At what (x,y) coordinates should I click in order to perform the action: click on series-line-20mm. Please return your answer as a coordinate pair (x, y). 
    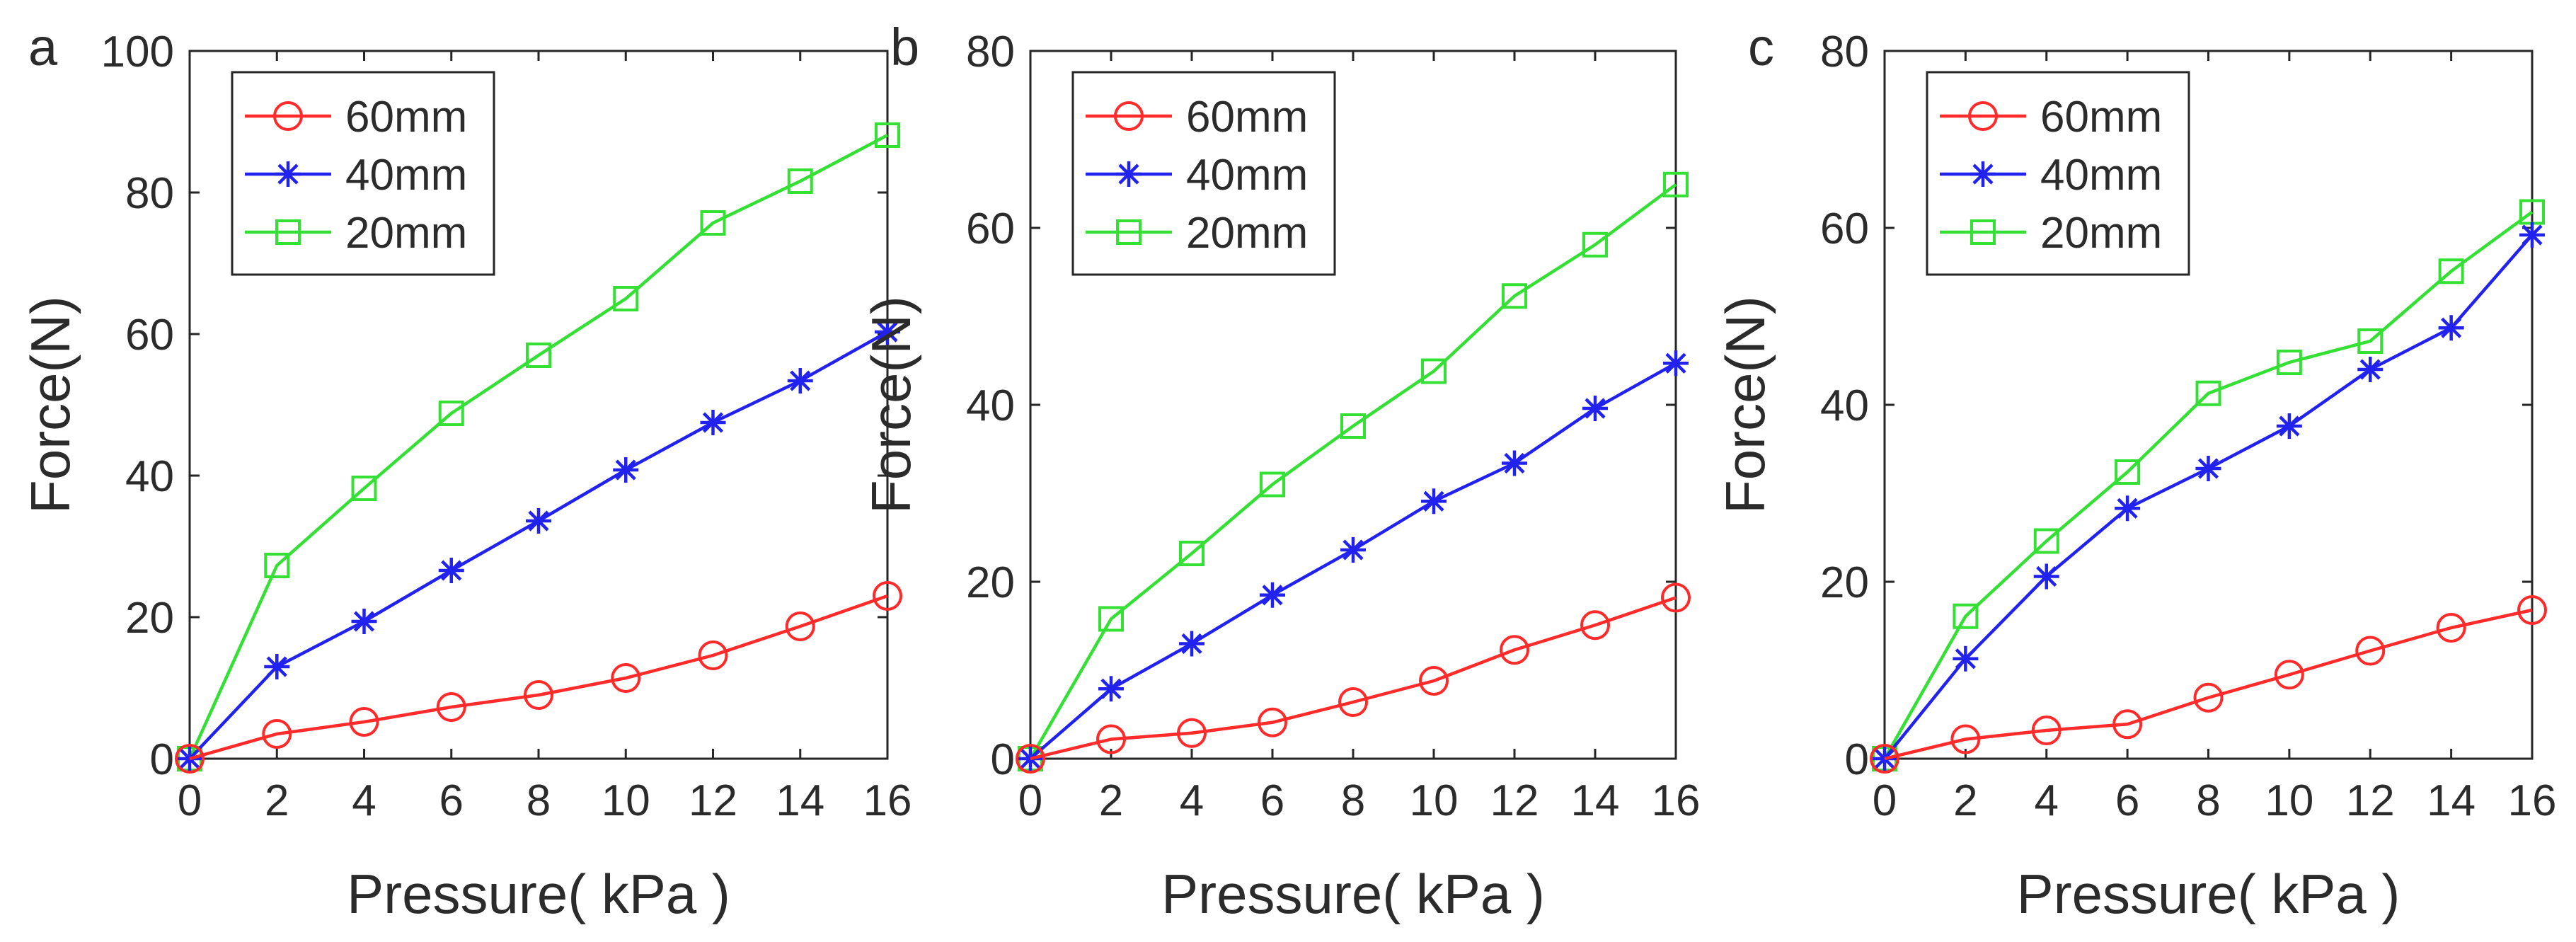
    Looking at the image, I should click on (2208, 485).